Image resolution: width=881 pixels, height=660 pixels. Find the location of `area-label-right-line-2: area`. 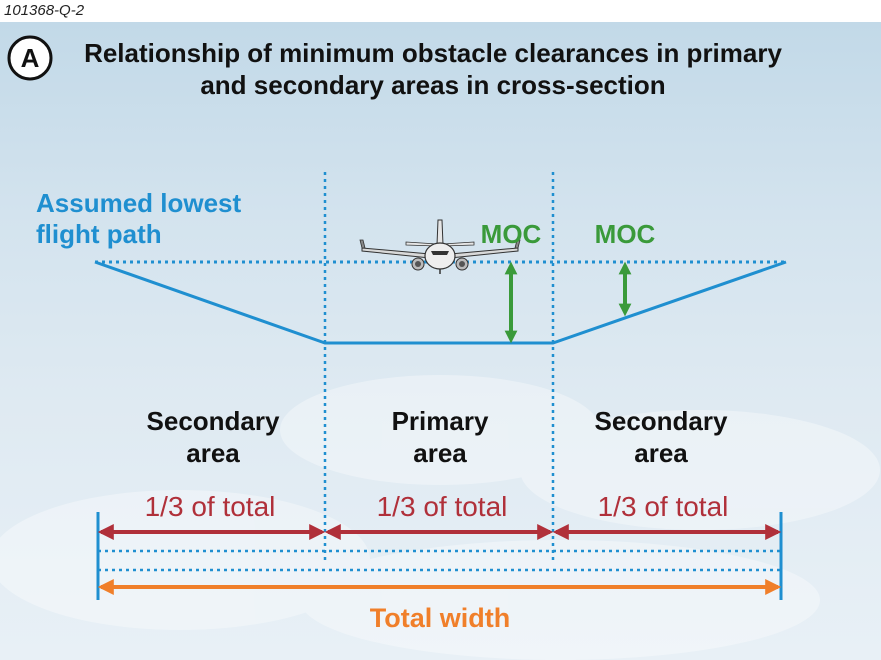

area-label-right-line-2: area is located at coordinates (661, 453).